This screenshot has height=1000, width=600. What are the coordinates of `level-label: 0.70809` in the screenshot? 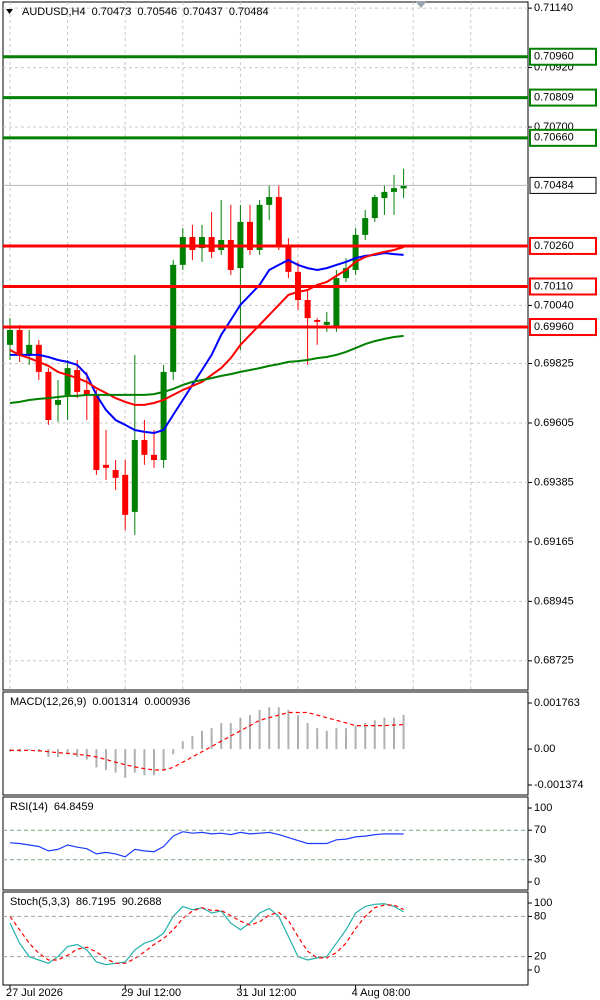 It's located at (554, 97).